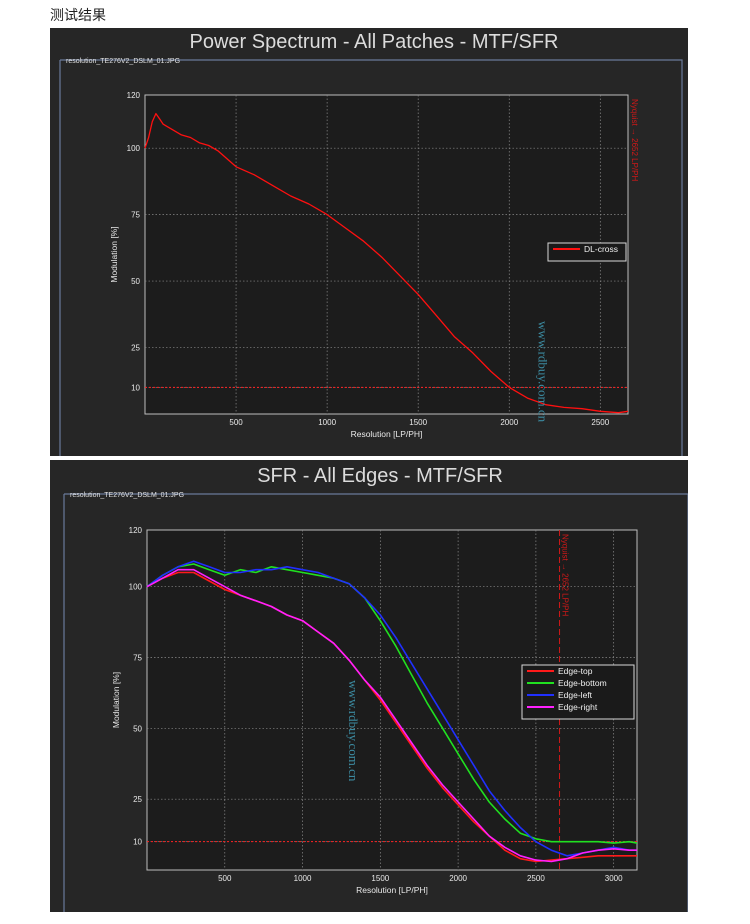 Image resolution: width=750 pixels, height=924 pixels. What do you see at coordinates (575, 671) in the screenshot?
I see `legend-entry: Edge-top` at bounding box center [575, 671].